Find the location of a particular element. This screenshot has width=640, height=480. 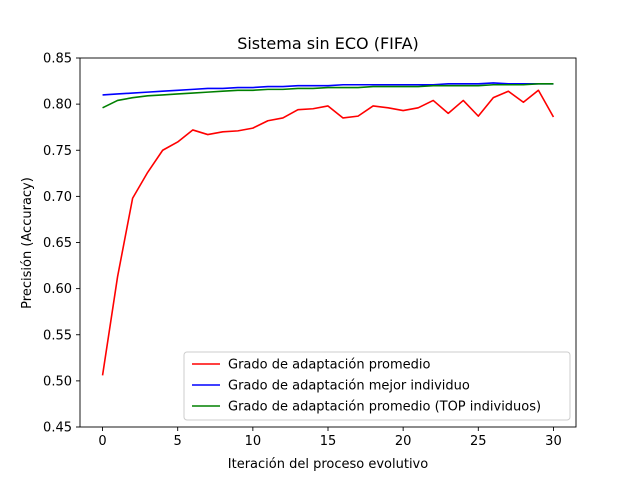

x-tick-label: 10 is located at coordinates (253, 441).